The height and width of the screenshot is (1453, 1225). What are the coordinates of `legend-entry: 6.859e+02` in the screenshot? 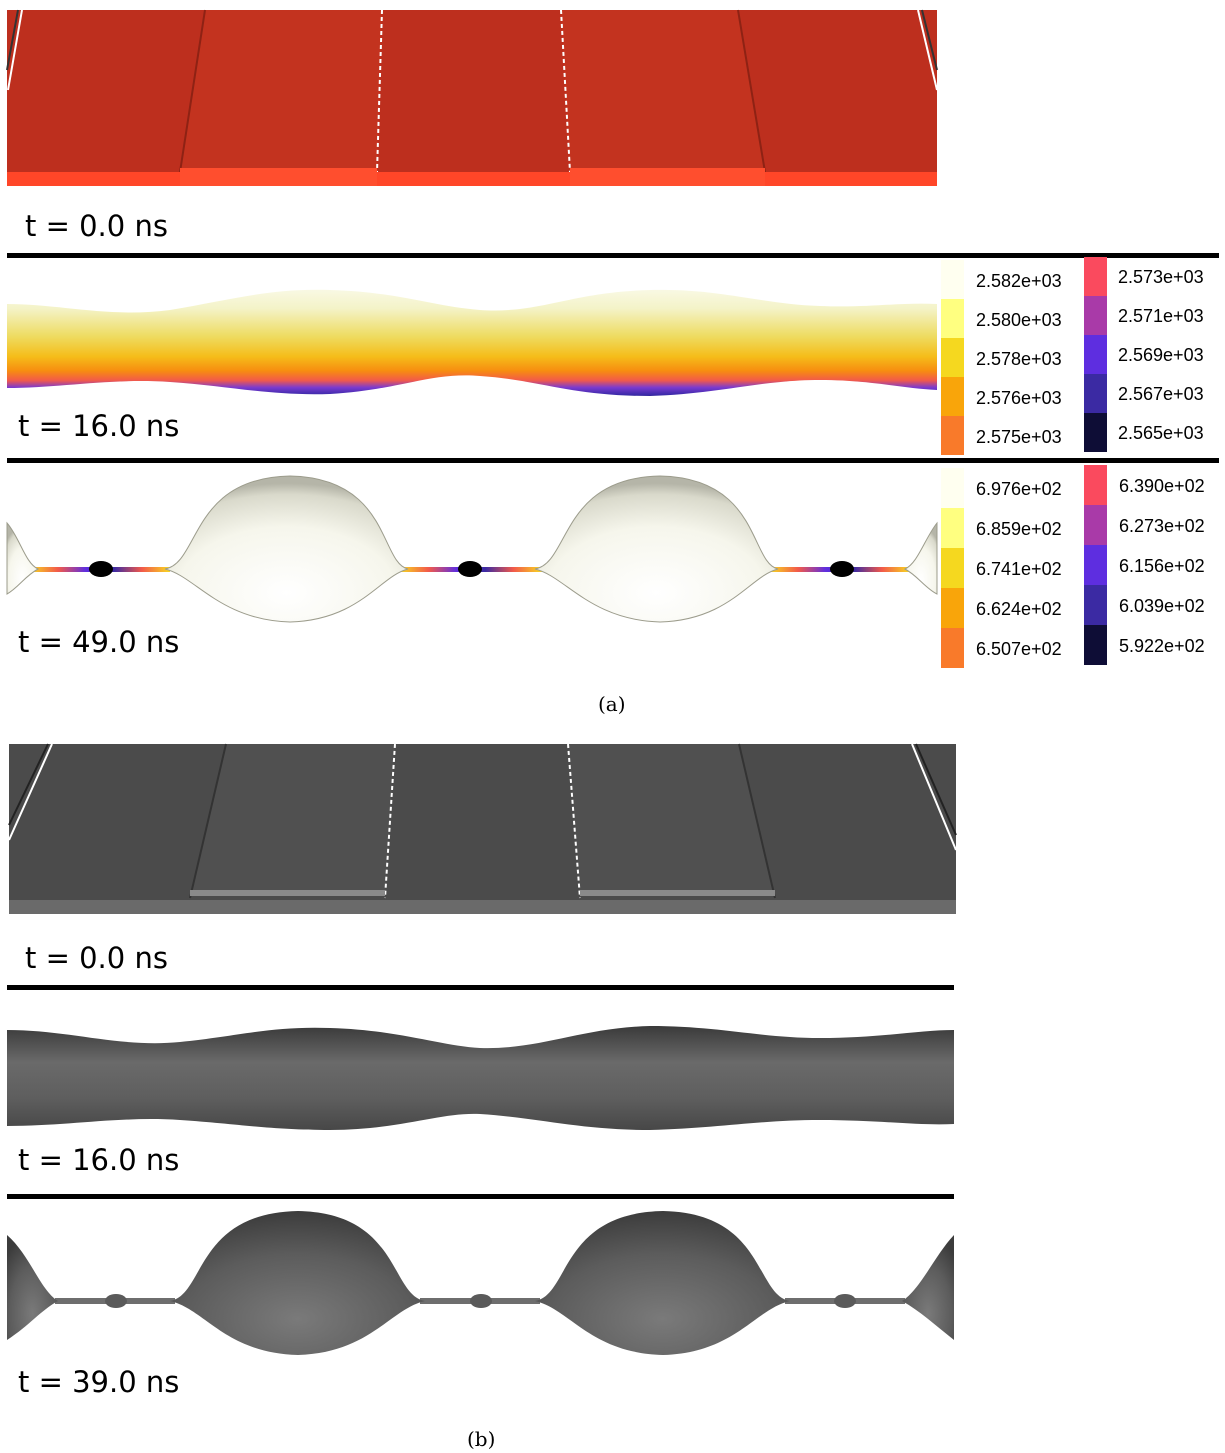 It's located at (1011, 528).